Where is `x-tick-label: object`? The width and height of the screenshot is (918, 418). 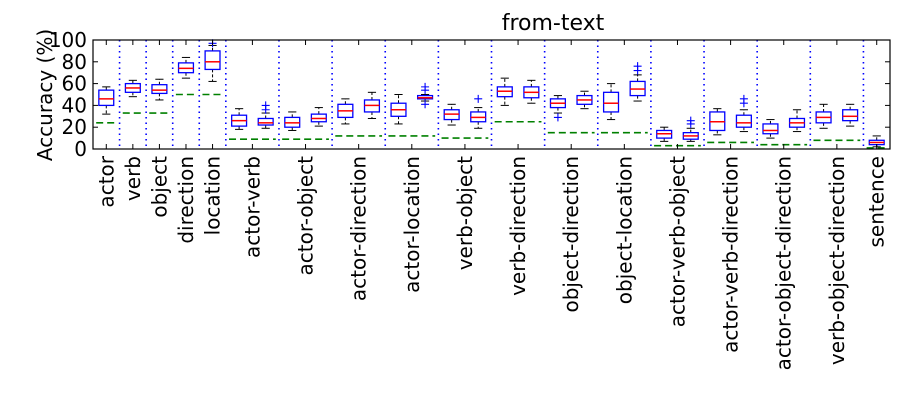 x-tick-label: object is located at coordinates (159, 187).